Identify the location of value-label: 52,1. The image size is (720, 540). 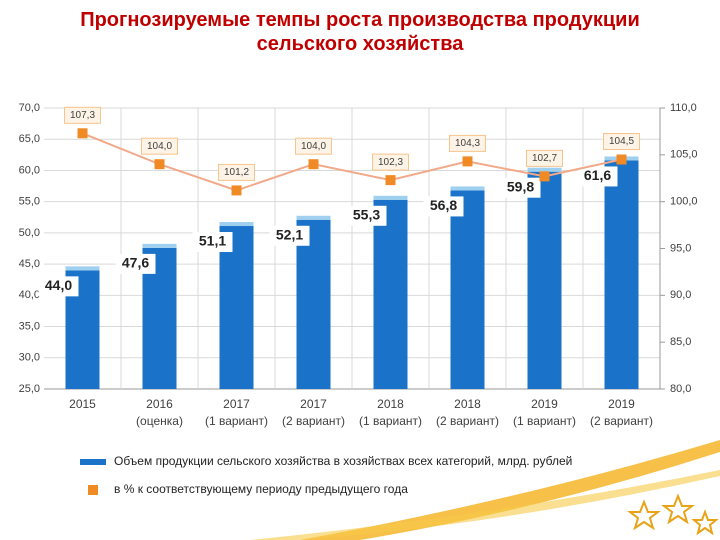
(289, 234).